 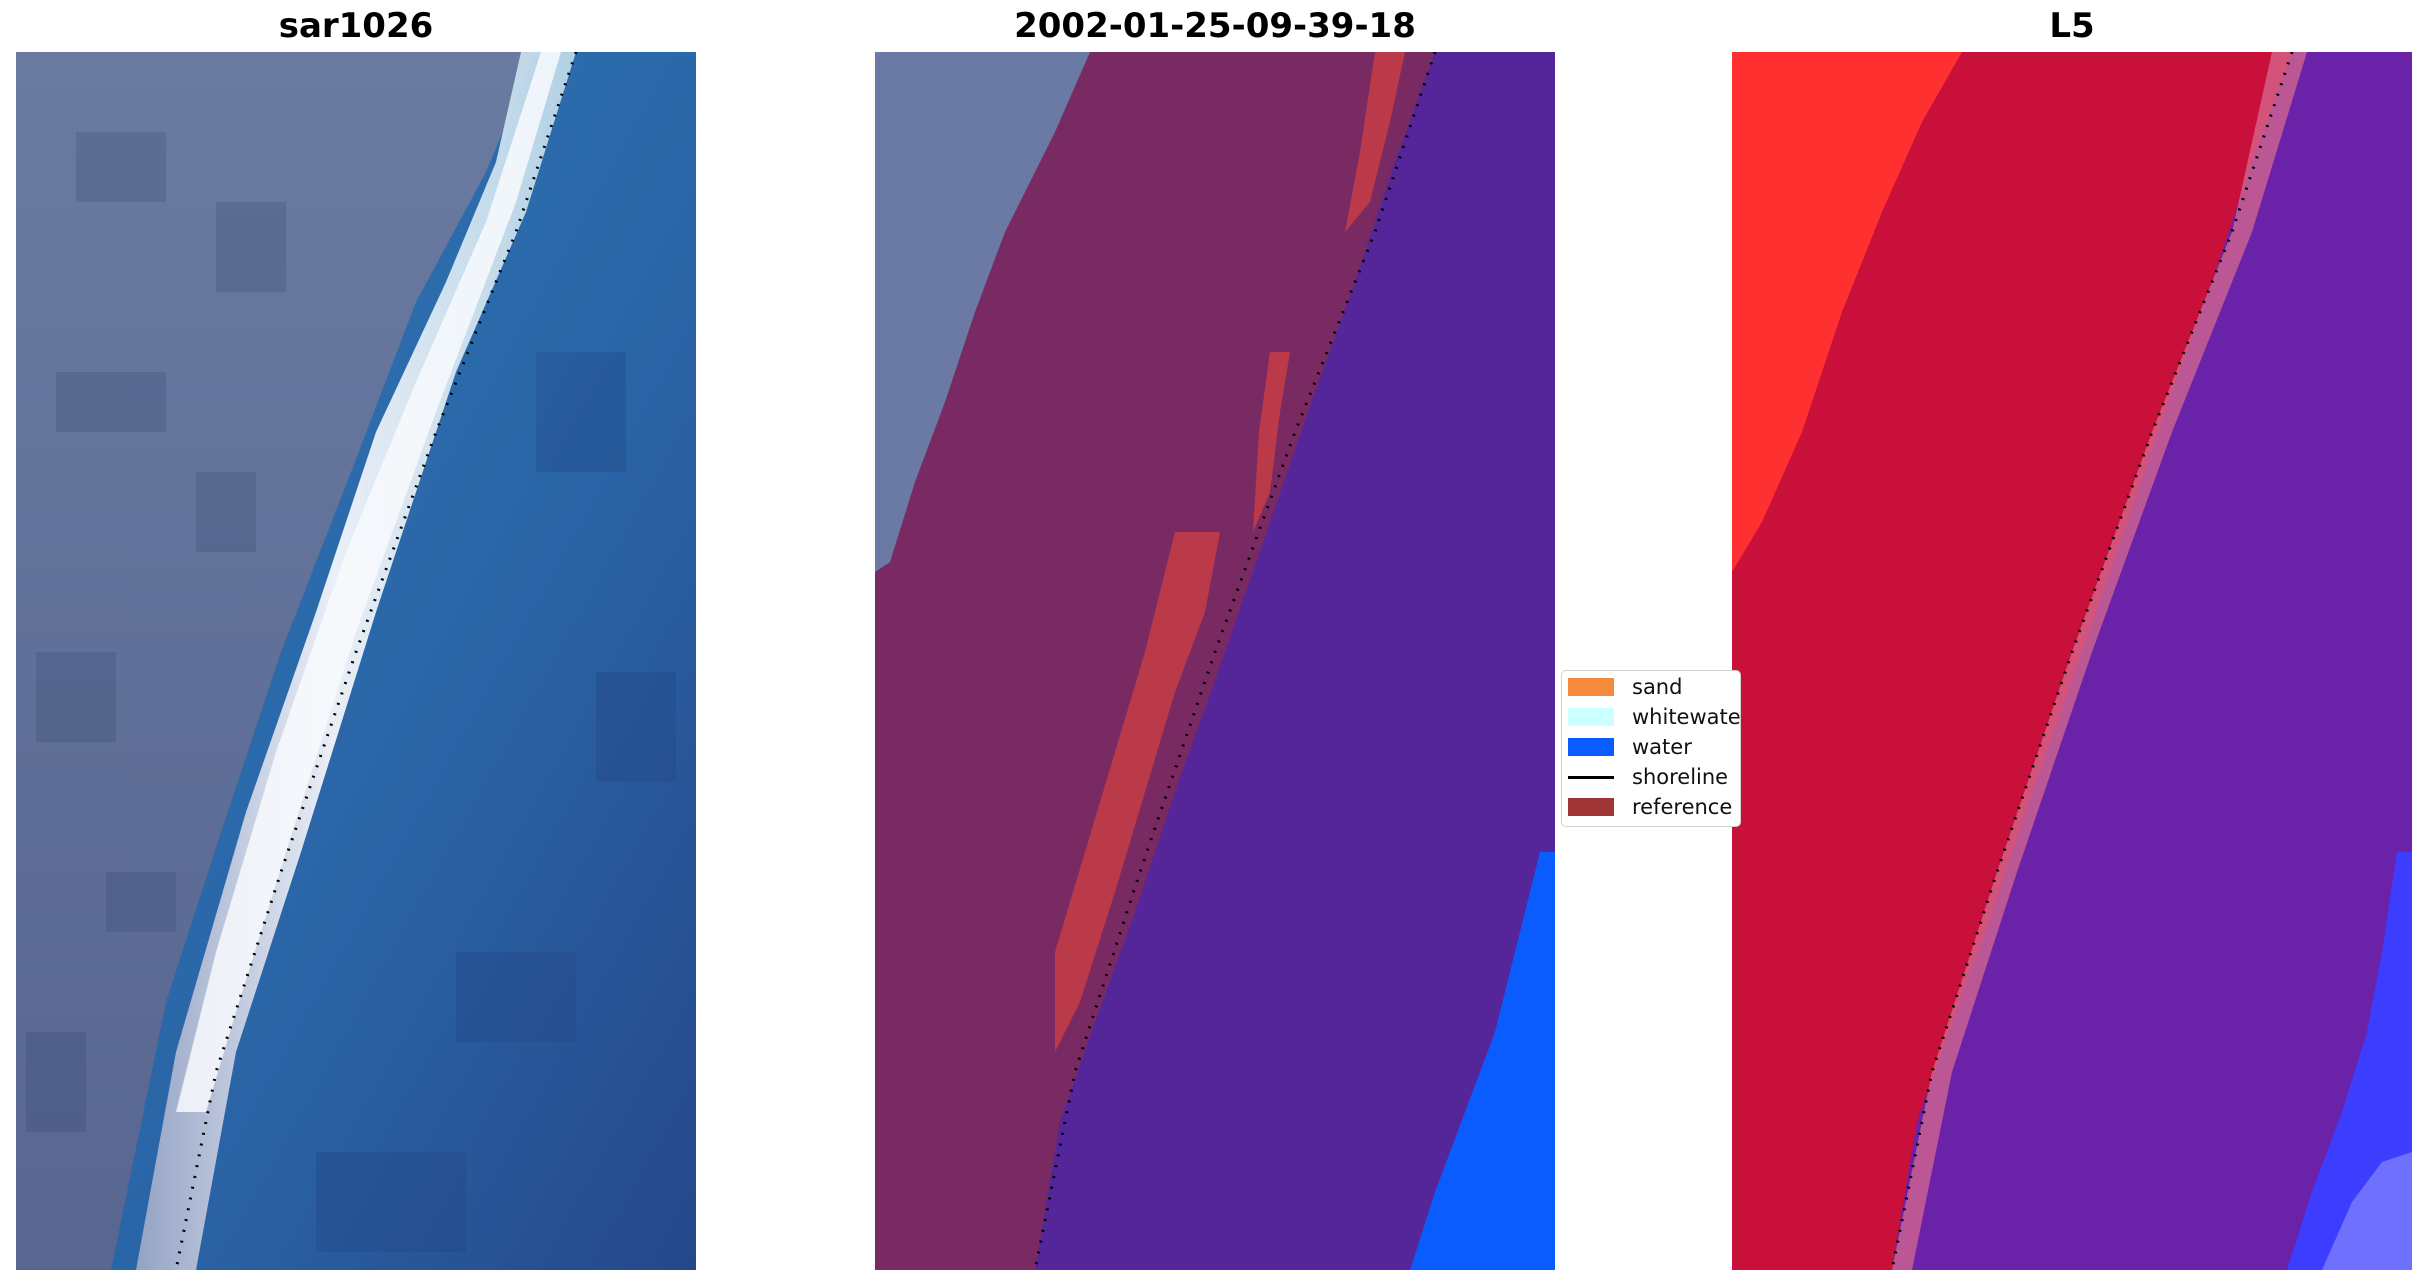 I want to click on legend-item-shoreline: shoreline, so click(x=1648, y=777).